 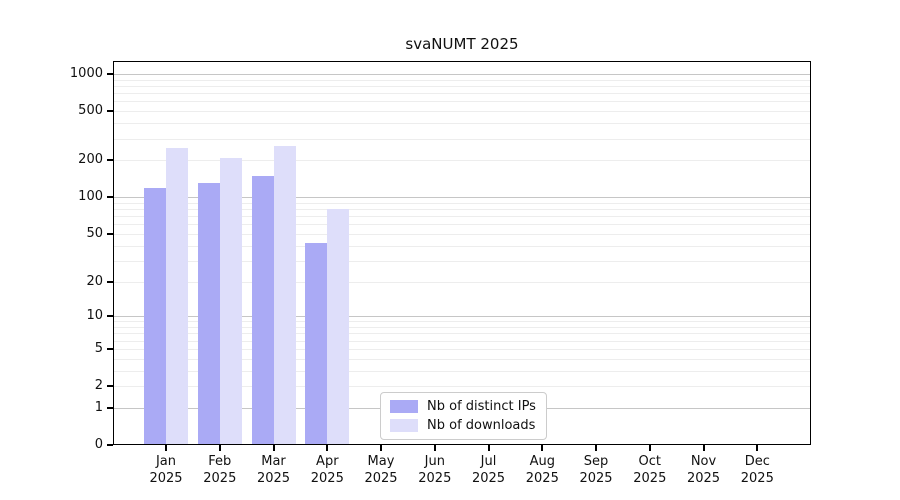 What do you see at coordinates (166, 470) in the screenshot?
I see `x-tick-label-jan: Jan 2025` at bounding box center [166, 470].